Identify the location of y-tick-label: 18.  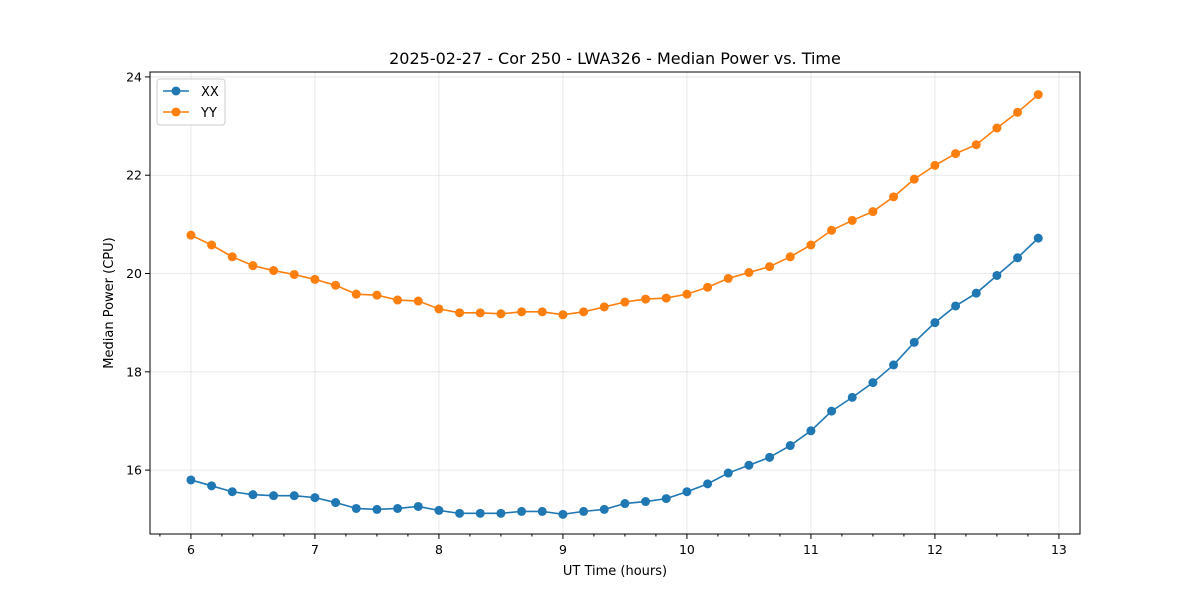
(134, 371).